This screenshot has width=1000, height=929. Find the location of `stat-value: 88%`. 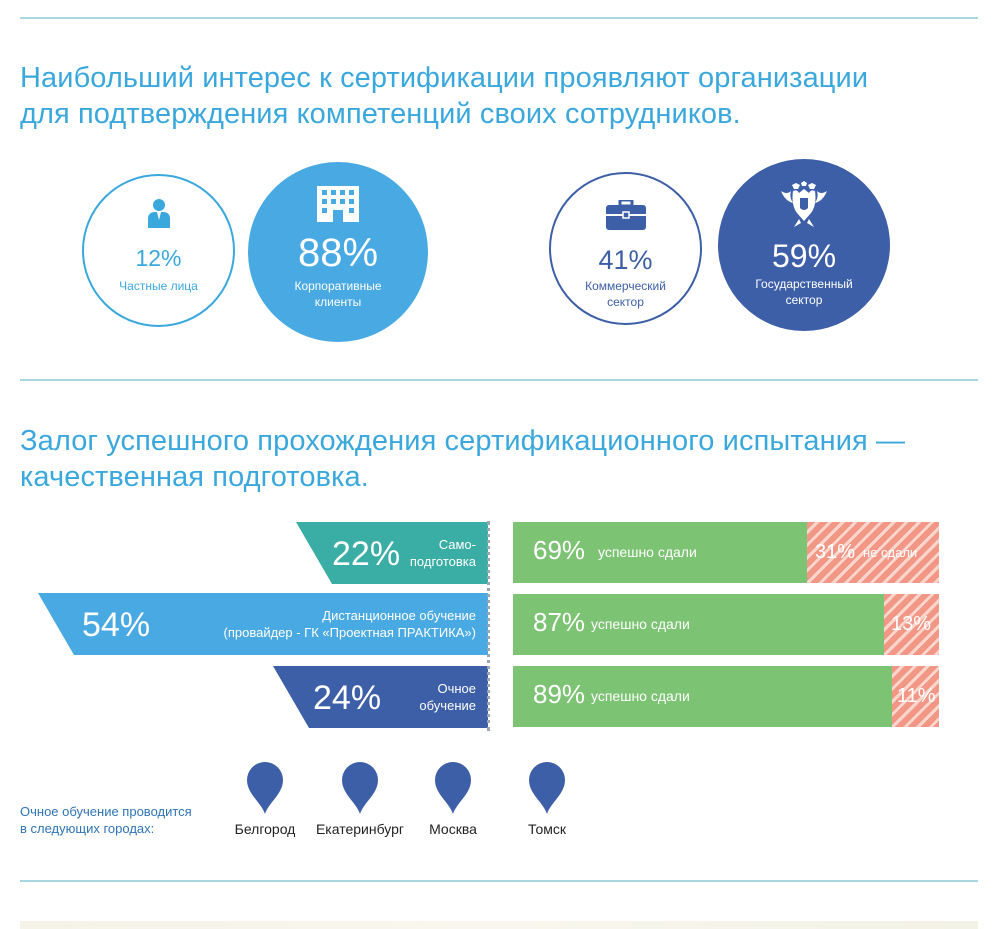

stat-value: 88% is located at coordinates (338, 253).